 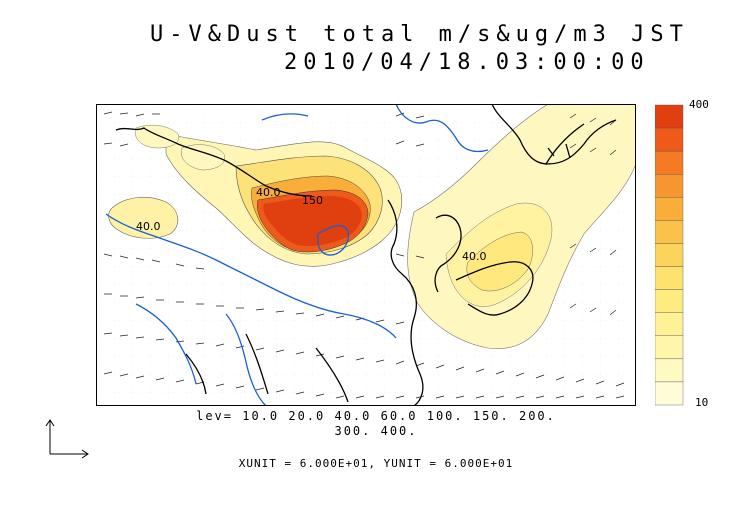 What do you see at coordinates (419, 34) in the screenshot?
I see `chart-title-line1: U-V&Dust total m/s&ug/m3 JST` at bounding box center [419, 34].